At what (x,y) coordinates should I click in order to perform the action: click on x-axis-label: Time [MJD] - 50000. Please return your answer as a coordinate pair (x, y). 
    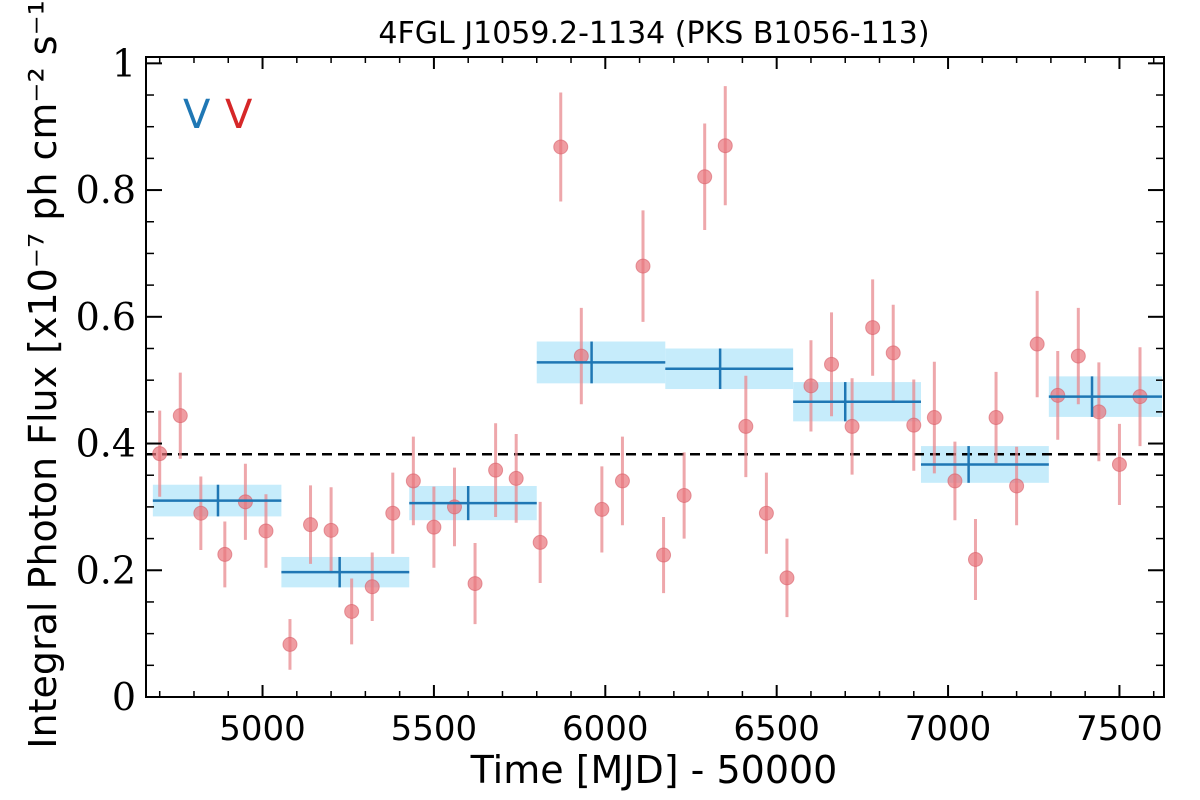
    Looking at the image, I should click on (654, 770).